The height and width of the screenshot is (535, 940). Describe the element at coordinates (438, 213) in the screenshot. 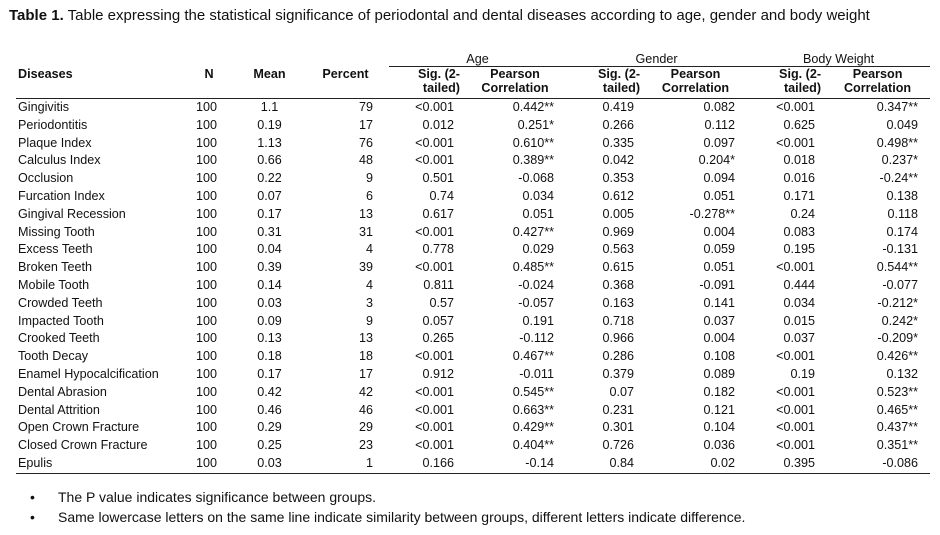

I see `age-sig-cell: 0.617` at that location.